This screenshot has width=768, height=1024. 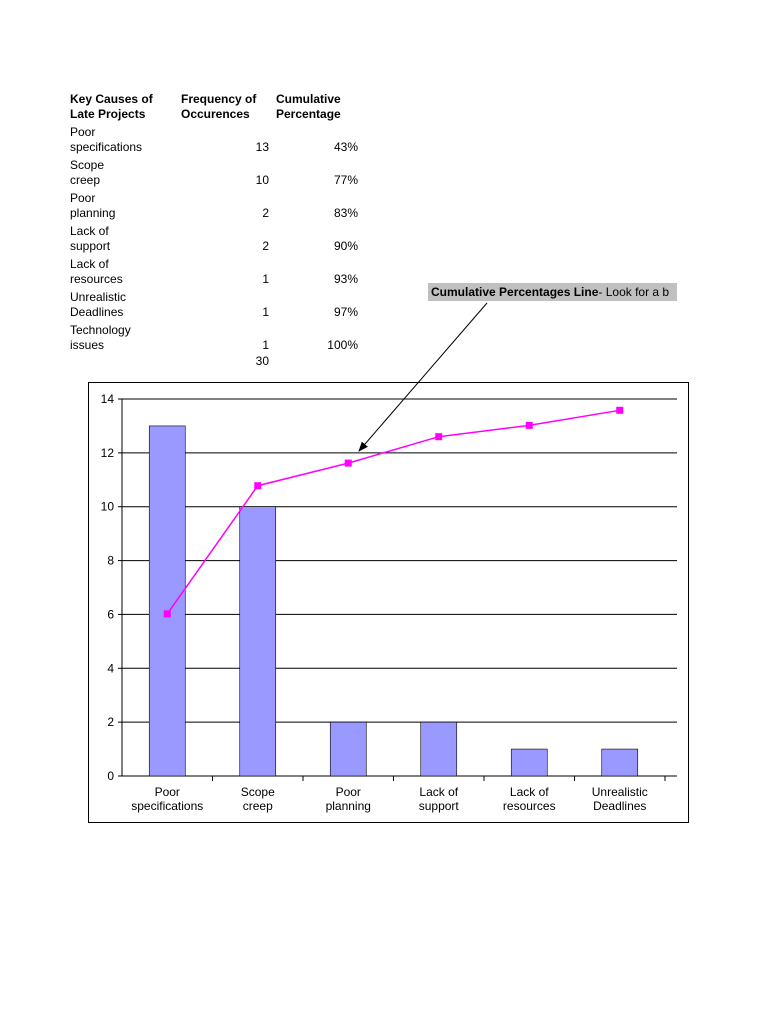 I want to click on x-tick-label: Unrealistic Deadlines, so click(x=620, y=799).